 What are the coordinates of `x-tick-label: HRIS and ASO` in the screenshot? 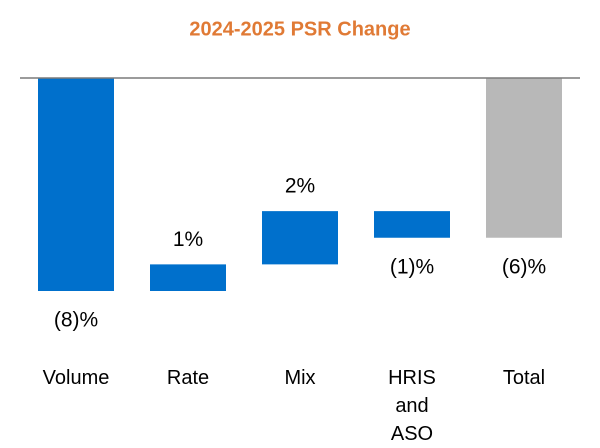 It's located at (412, 406).